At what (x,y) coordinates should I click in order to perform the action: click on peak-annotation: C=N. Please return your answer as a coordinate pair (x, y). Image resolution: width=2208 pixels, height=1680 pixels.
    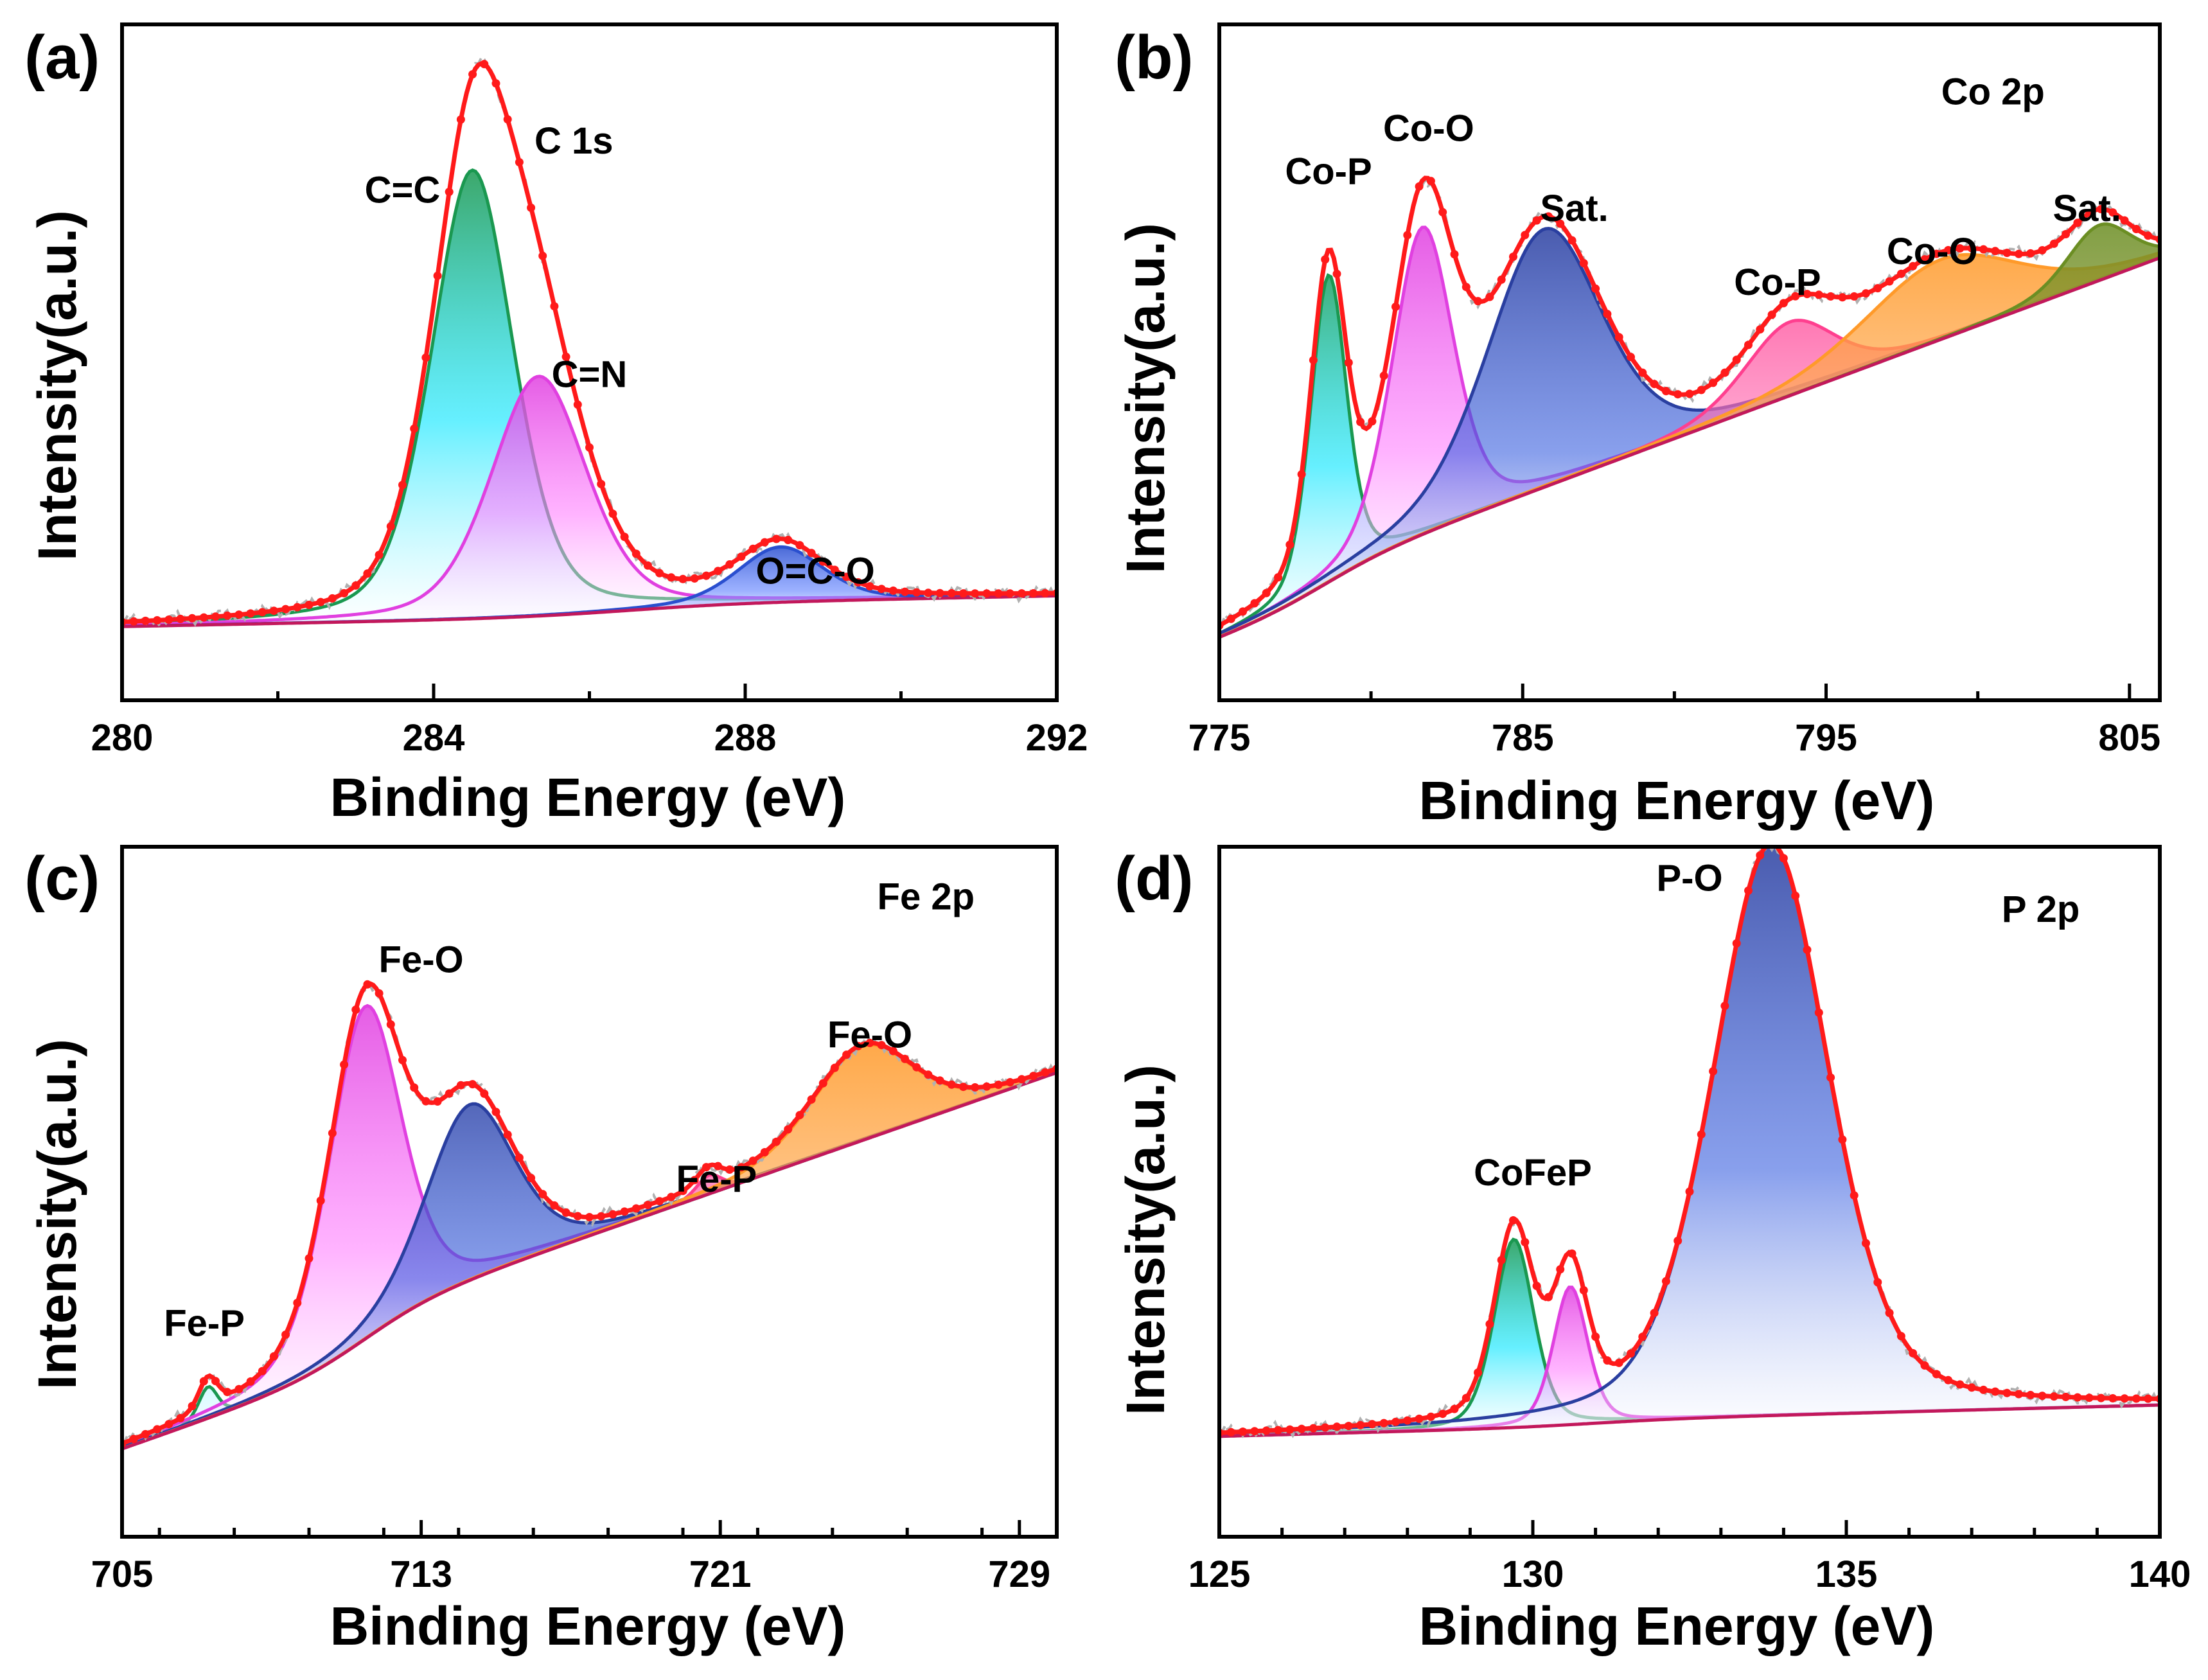
    Looking at the image, I should click on (590, 374).